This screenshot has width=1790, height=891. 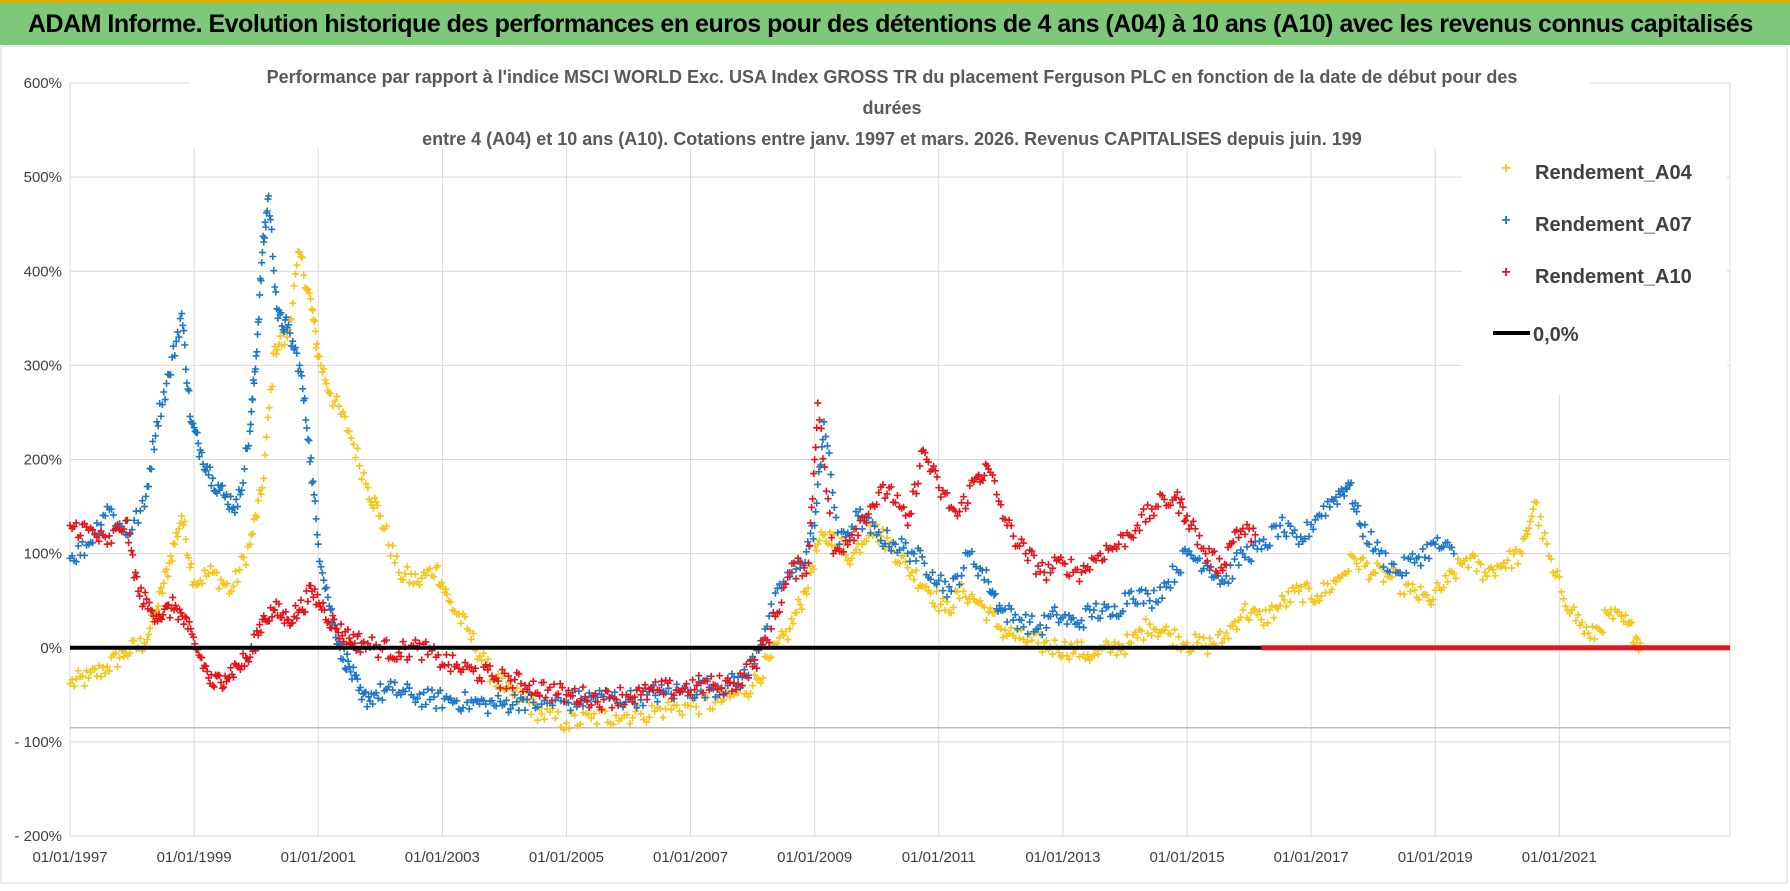 What do you see at coordinates (1062, 857) in the screenshot?
I see `x-tick-label: 01/01/2013` at bounding box center [1062, 857].